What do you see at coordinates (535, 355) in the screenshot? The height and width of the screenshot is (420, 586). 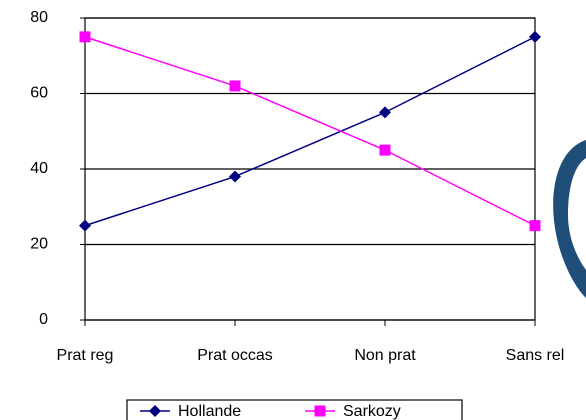 I see `x-tick-label: Sans rel` at bounding box center [535, 355].